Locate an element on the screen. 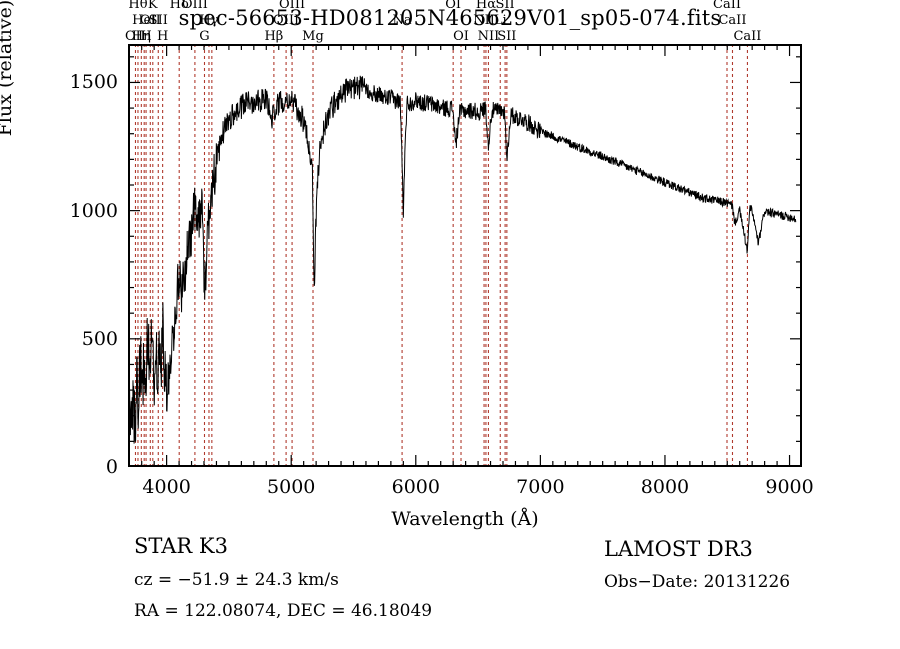 The height and width of the screenshot is (649, 900). spectral-line-label: Hη is located at coordinates (141, 36).